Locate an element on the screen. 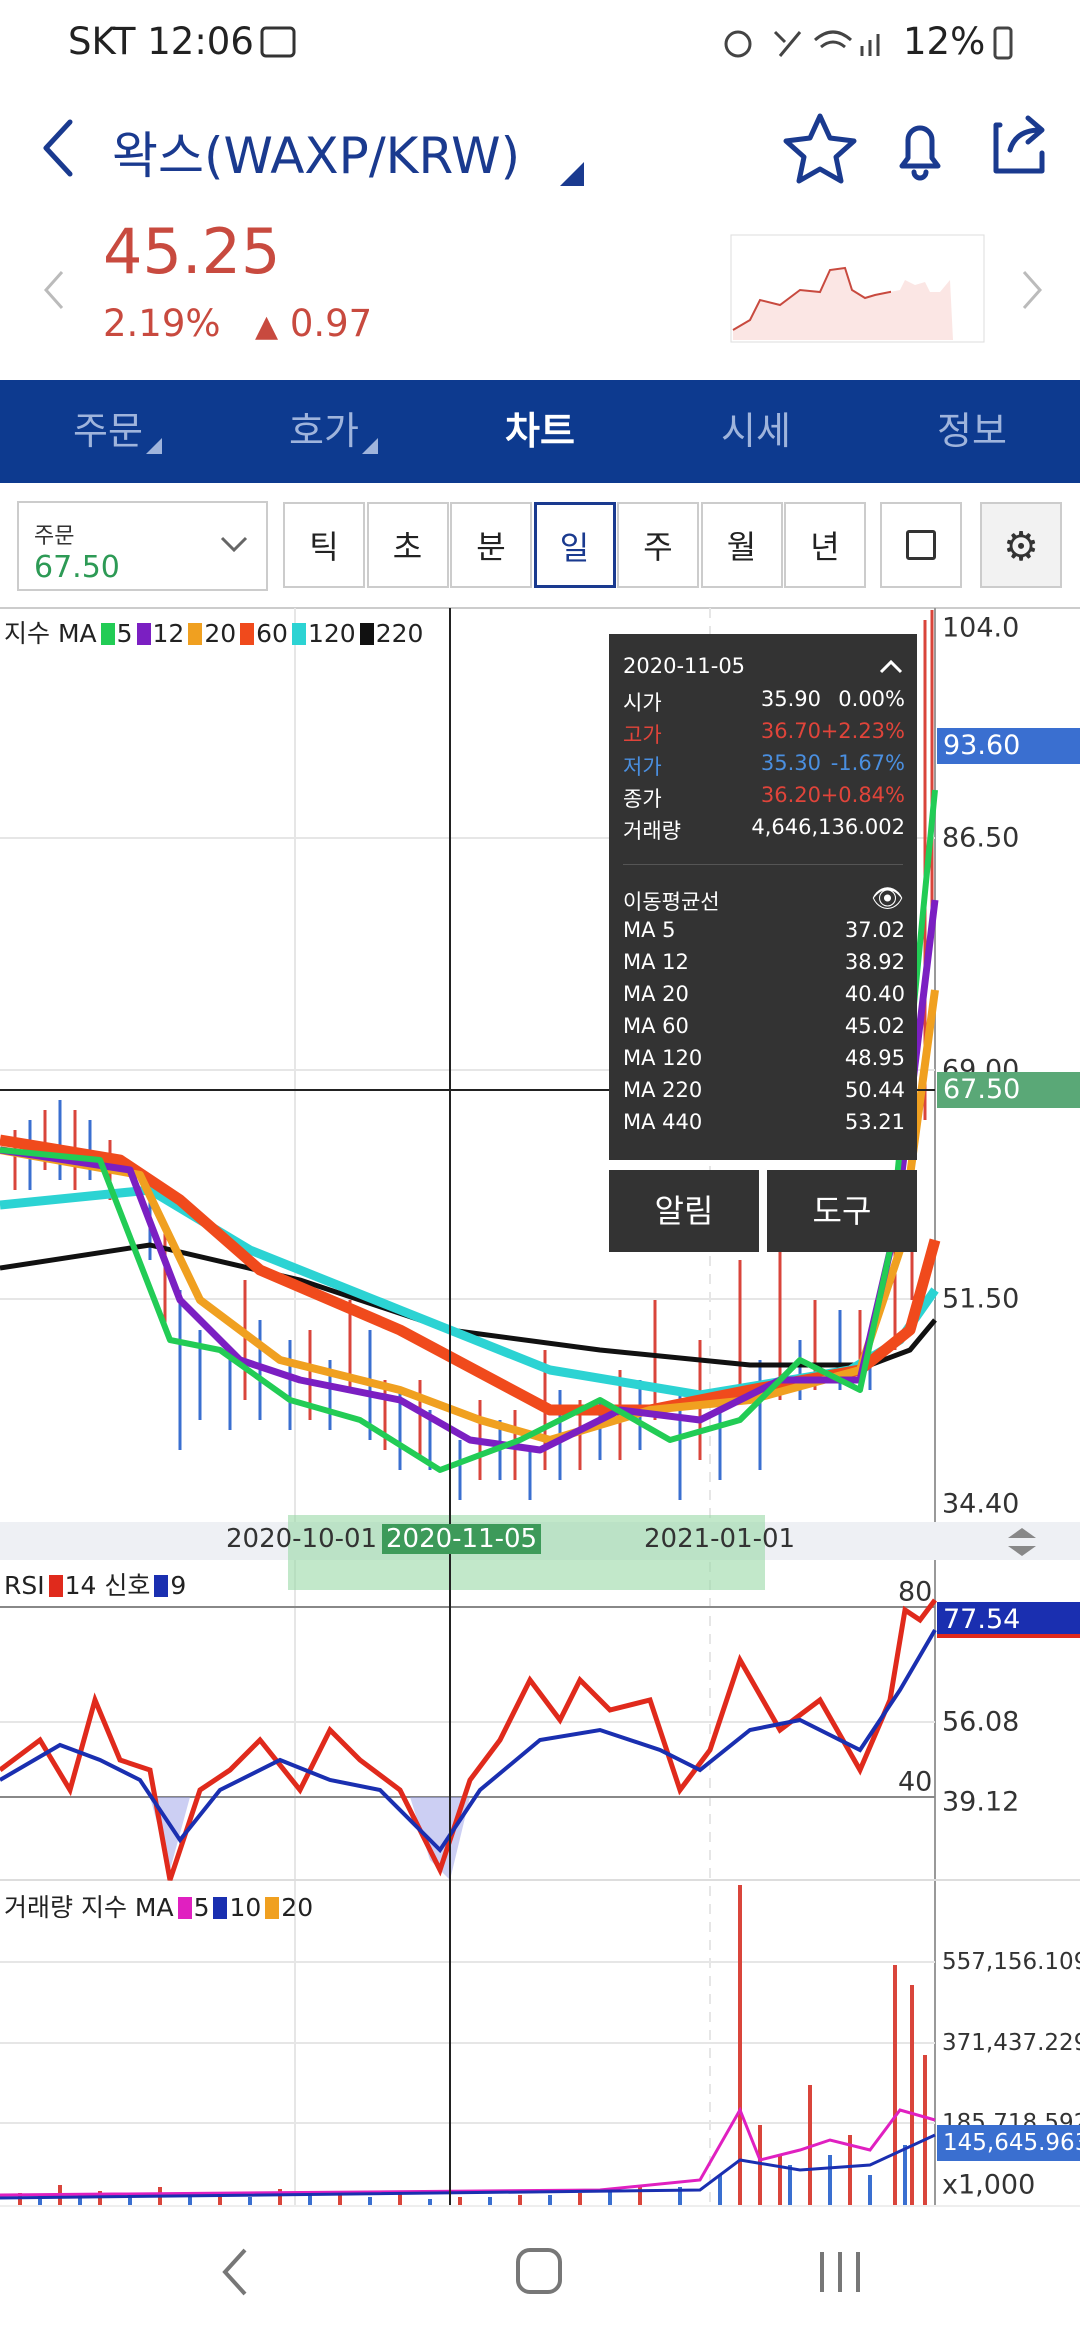 This screenshot has height=2340, width=1080. battery: 12% is located at coordinates (944, 41).